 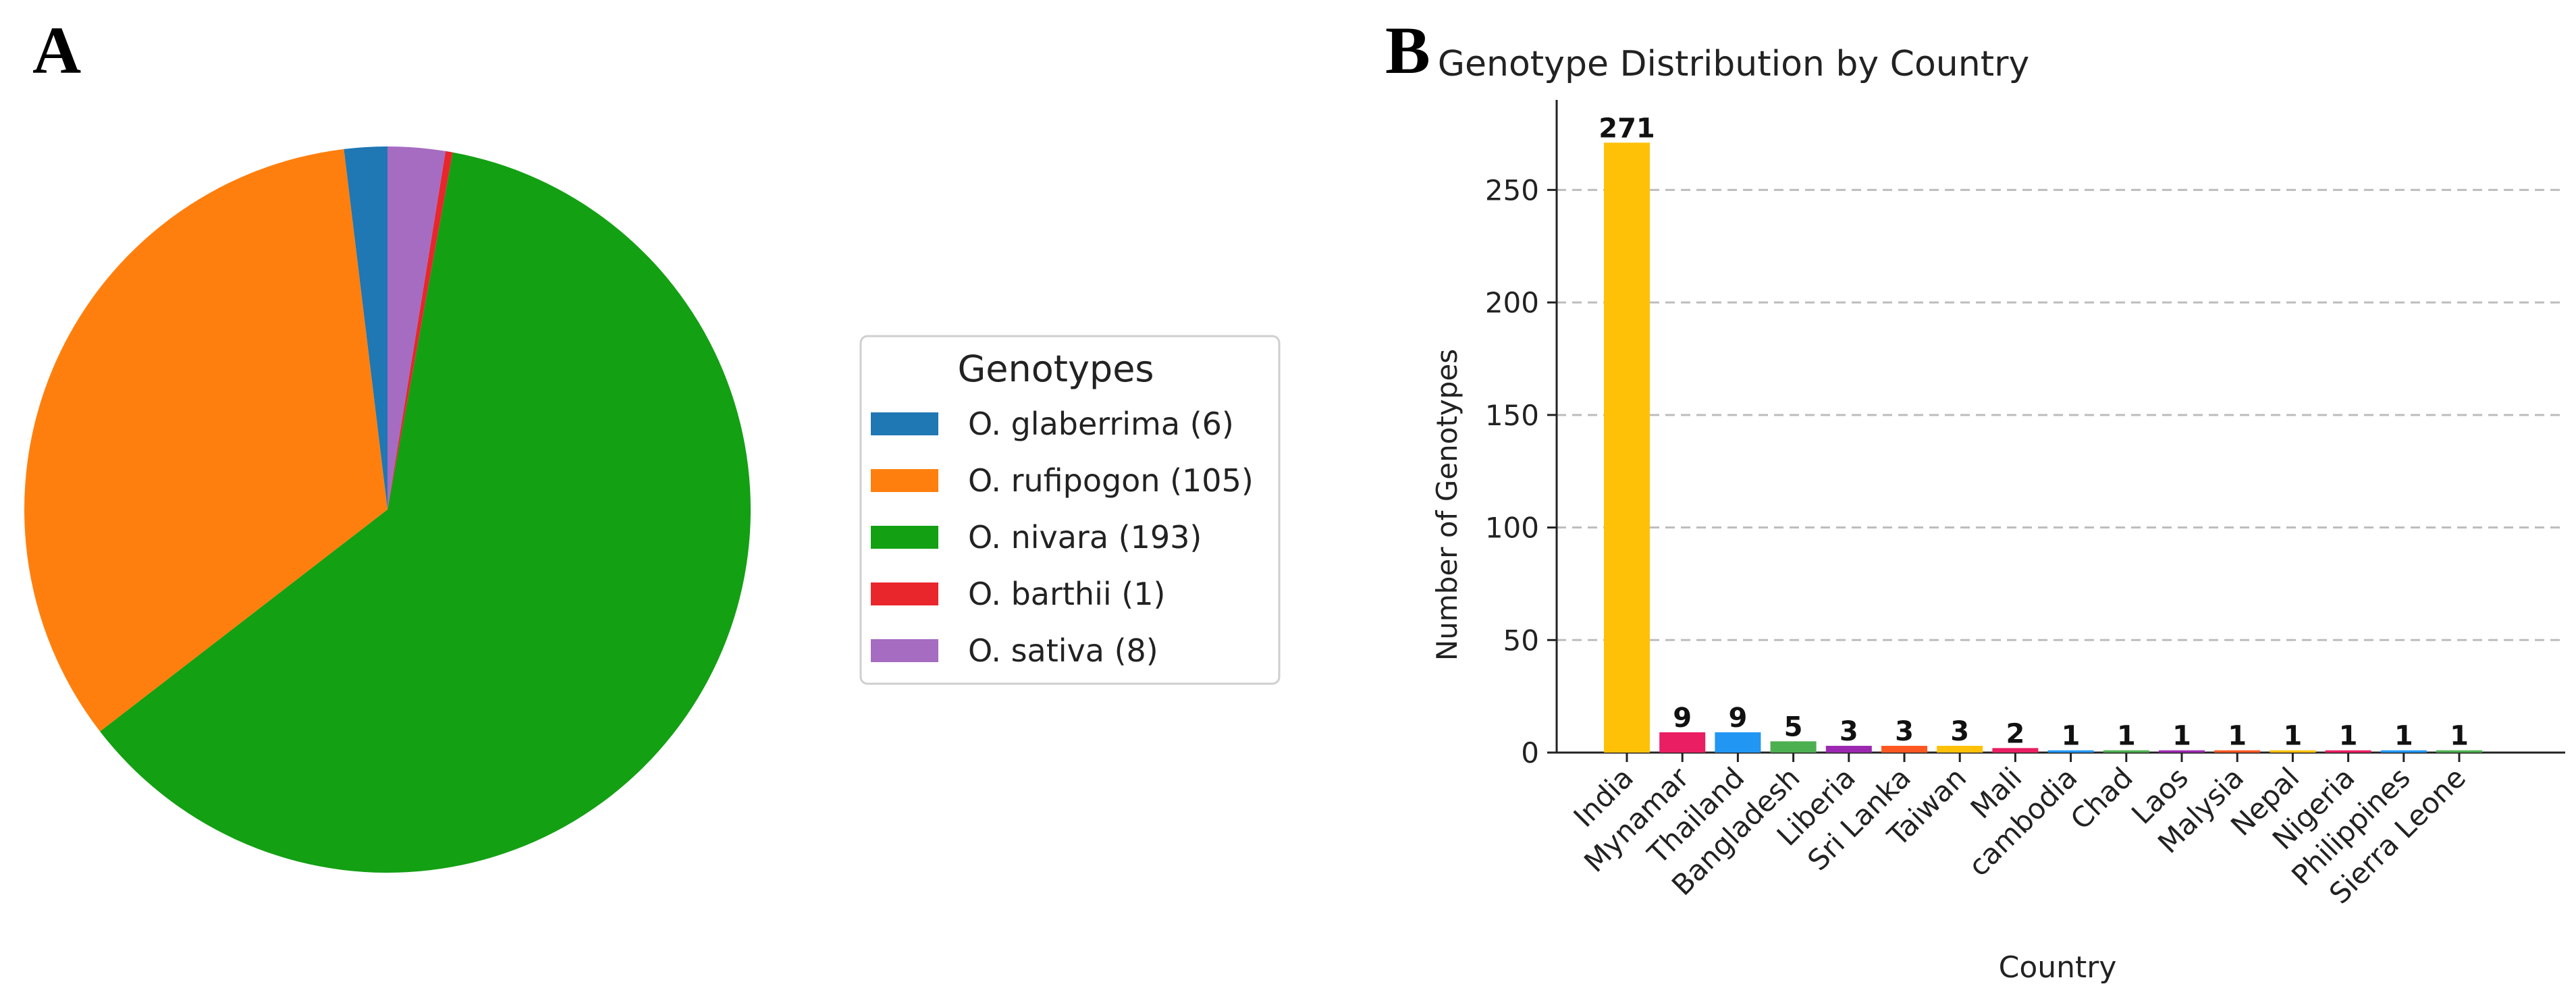 What do you see at coordinates (1512, 302) in the screenshot?
I see `y-tick-label-4: 200` at bounding box center [1512, 302].